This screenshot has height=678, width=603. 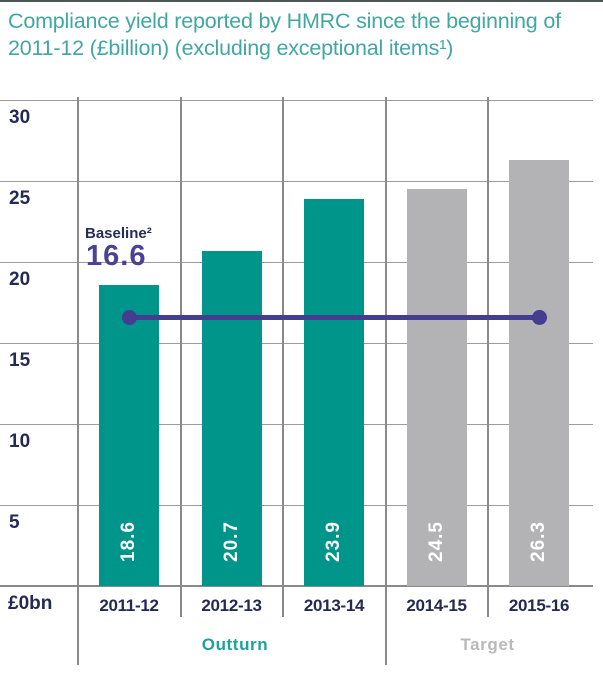 I want to click on baseline-dot-left, so click(x=129, y=317).